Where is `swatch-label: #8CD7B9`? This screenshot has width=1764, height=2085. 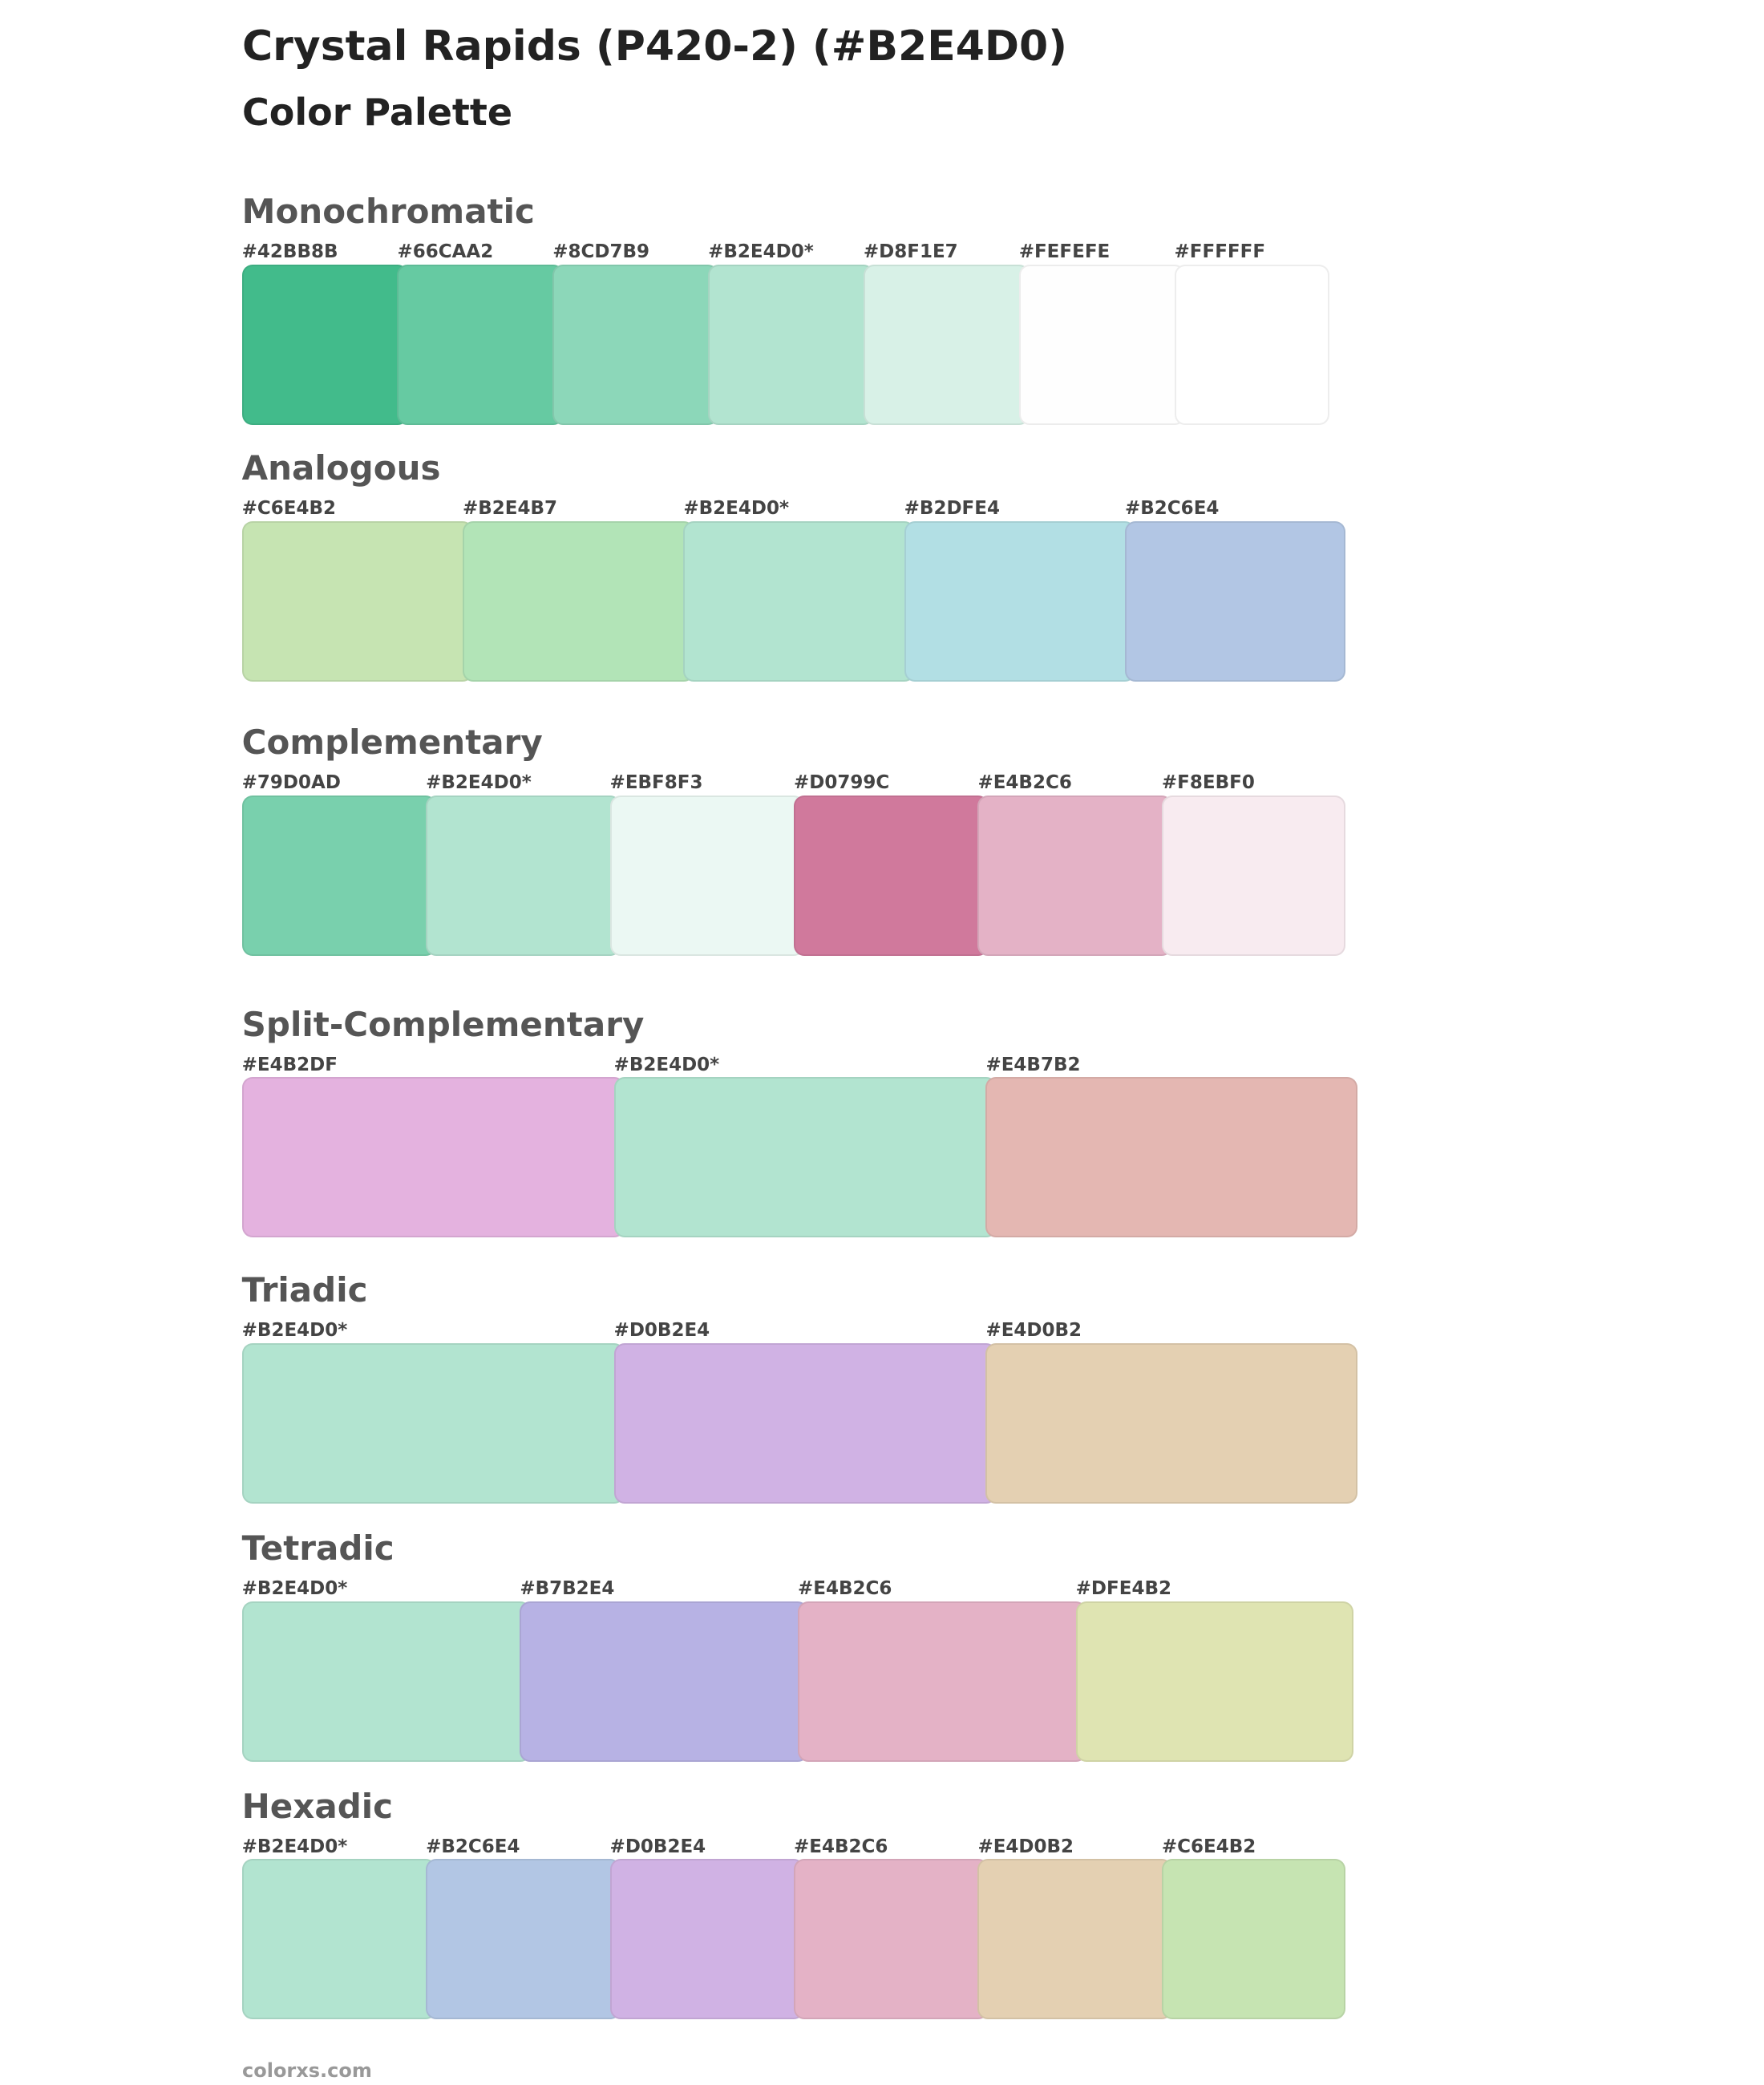 swatch-label: #8CD7B9 is located at coordinates (601, 252).